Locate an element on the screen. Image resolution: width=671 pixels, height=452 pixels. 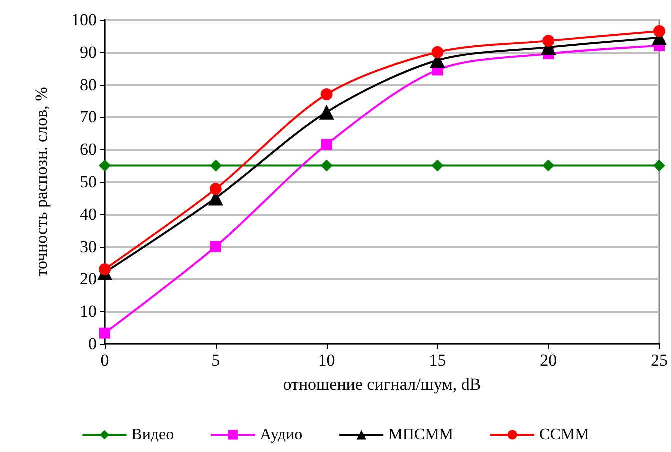
y-tick-label: 80 is located at coordinates (88, 84).